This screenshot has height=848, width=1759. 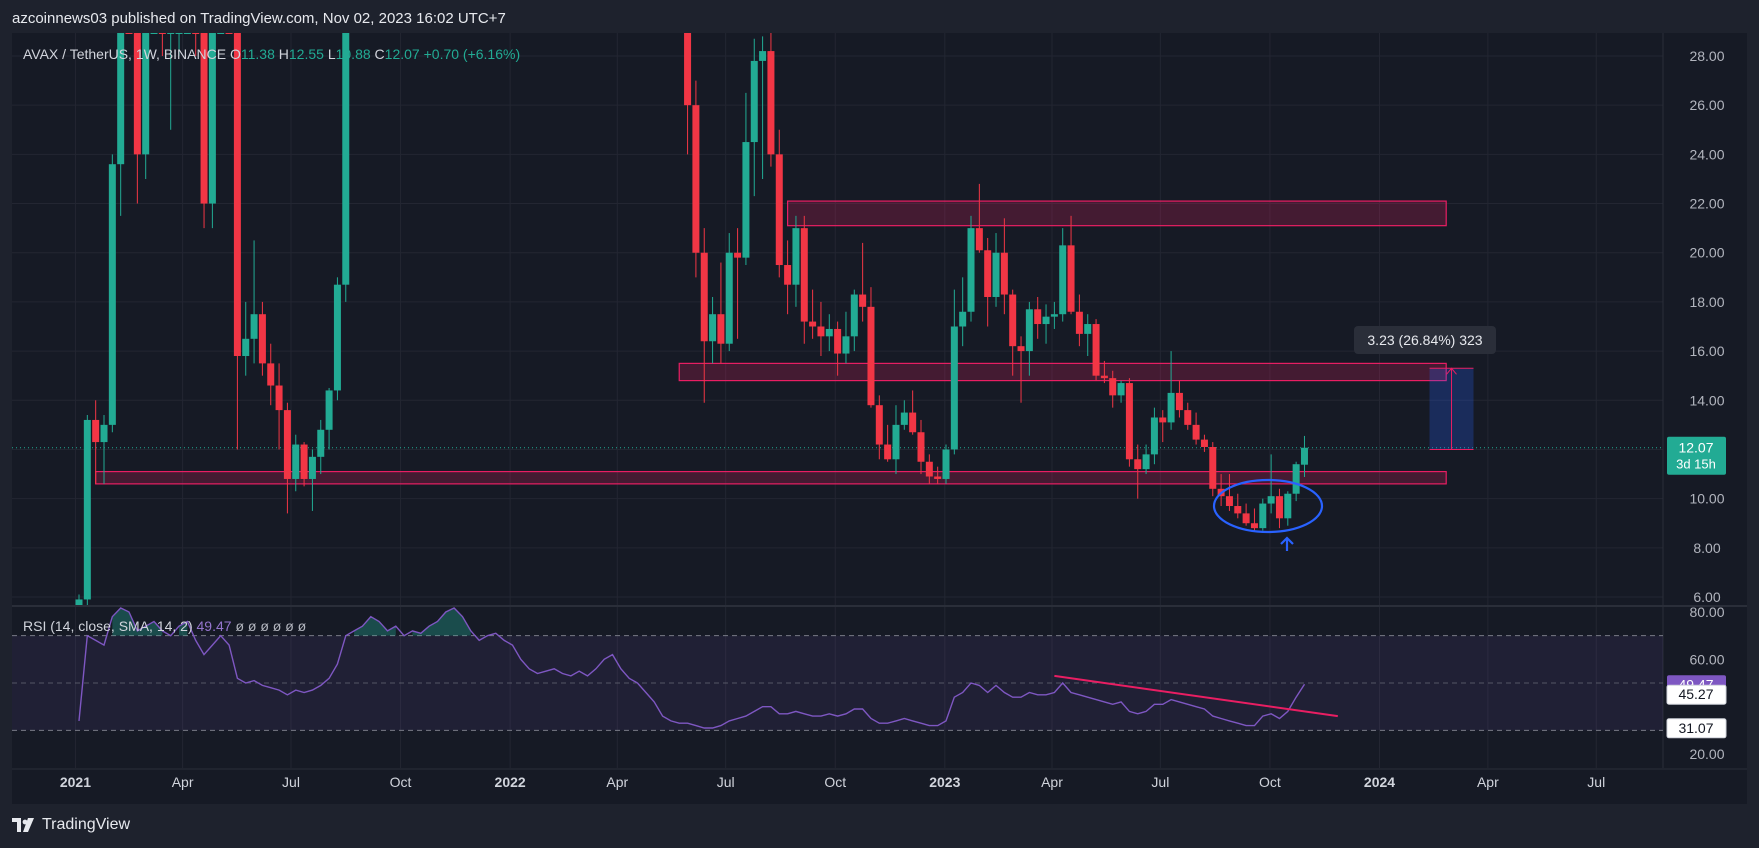 I want to click on y-tick-label: 16.00, so click(x=1706, y=351).